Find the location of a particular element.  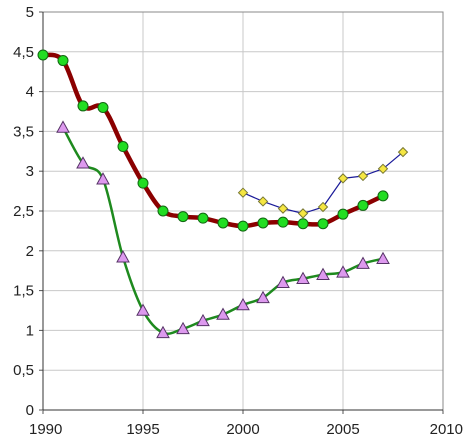

x-tick-label: 1990 is located at coordinates (45, 429).